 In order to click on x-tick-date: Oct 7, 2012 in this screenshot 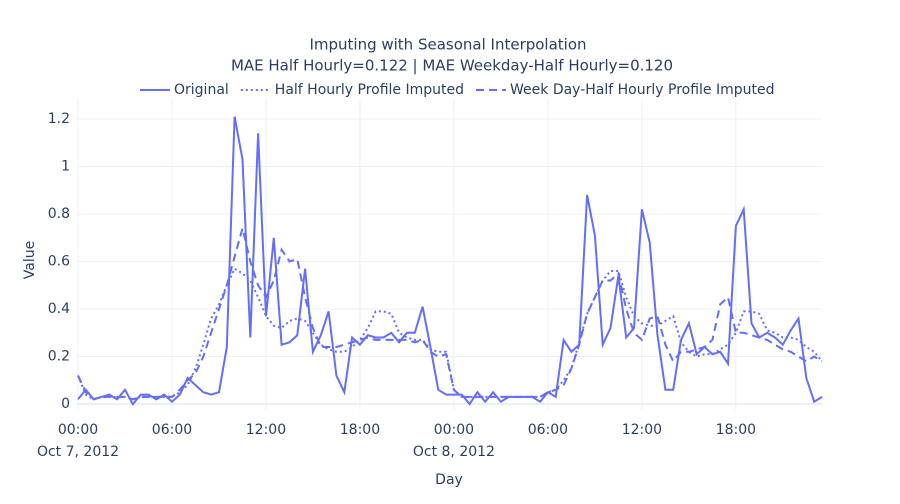, I will do `click(78, 452)`.